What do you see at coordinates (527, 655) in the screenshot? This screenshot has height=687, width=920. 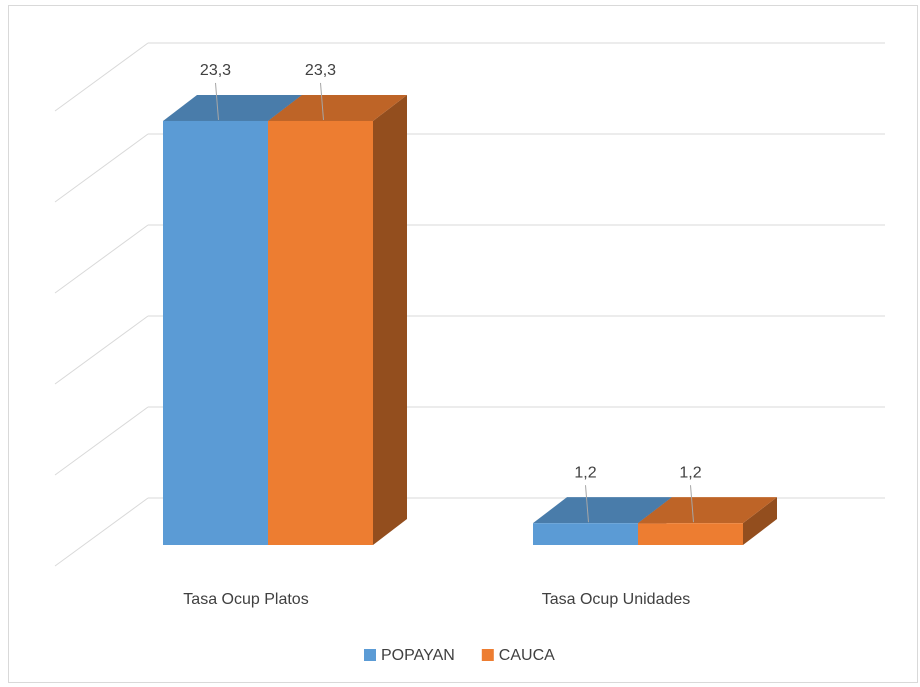 I see `legend-label: CAUCA` at bounding box center [527, 655].